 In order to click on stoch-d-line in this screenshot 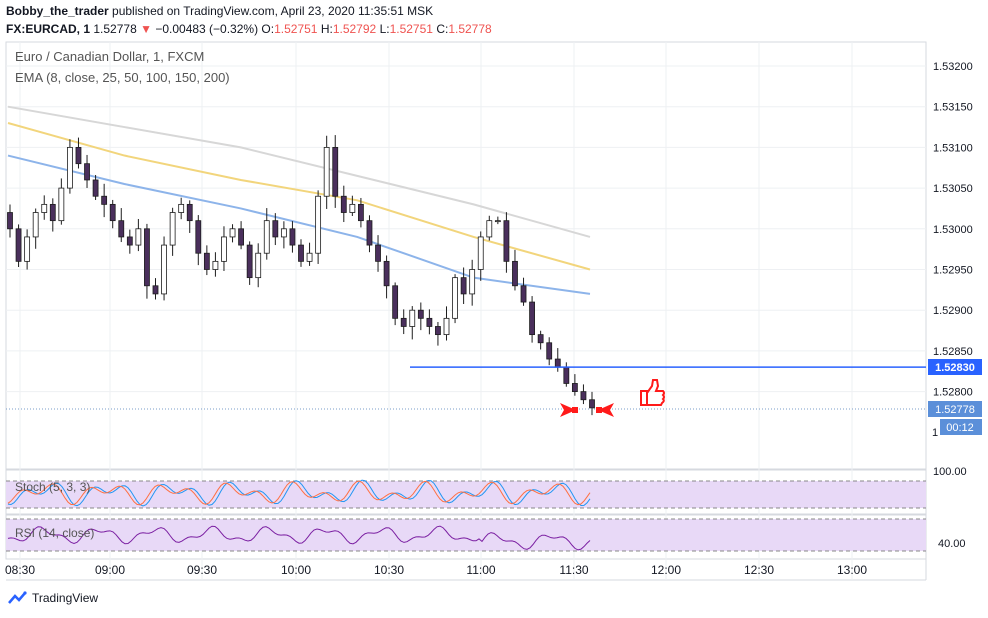, I will do `click(299, 493)`.